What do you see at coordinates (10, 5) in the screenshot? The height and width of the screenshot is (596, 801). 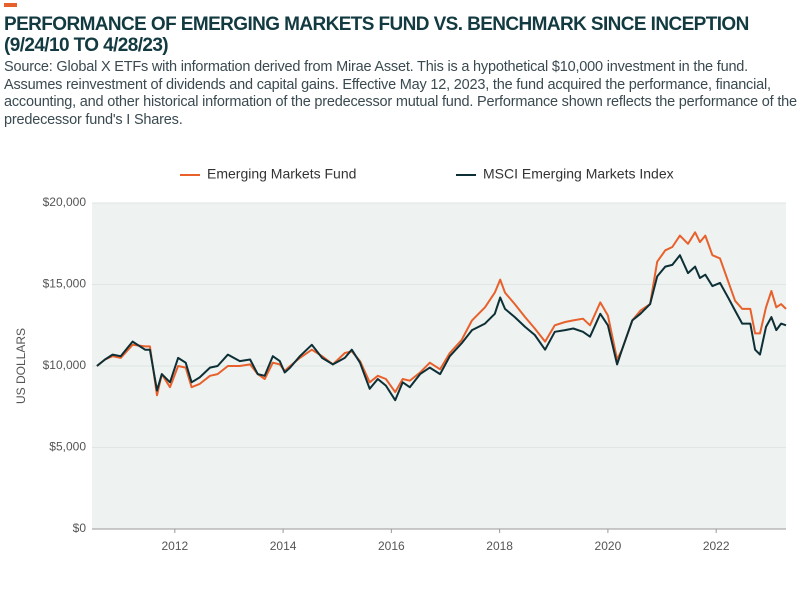 I see `accent-bar` at bounding box center [10, 5].